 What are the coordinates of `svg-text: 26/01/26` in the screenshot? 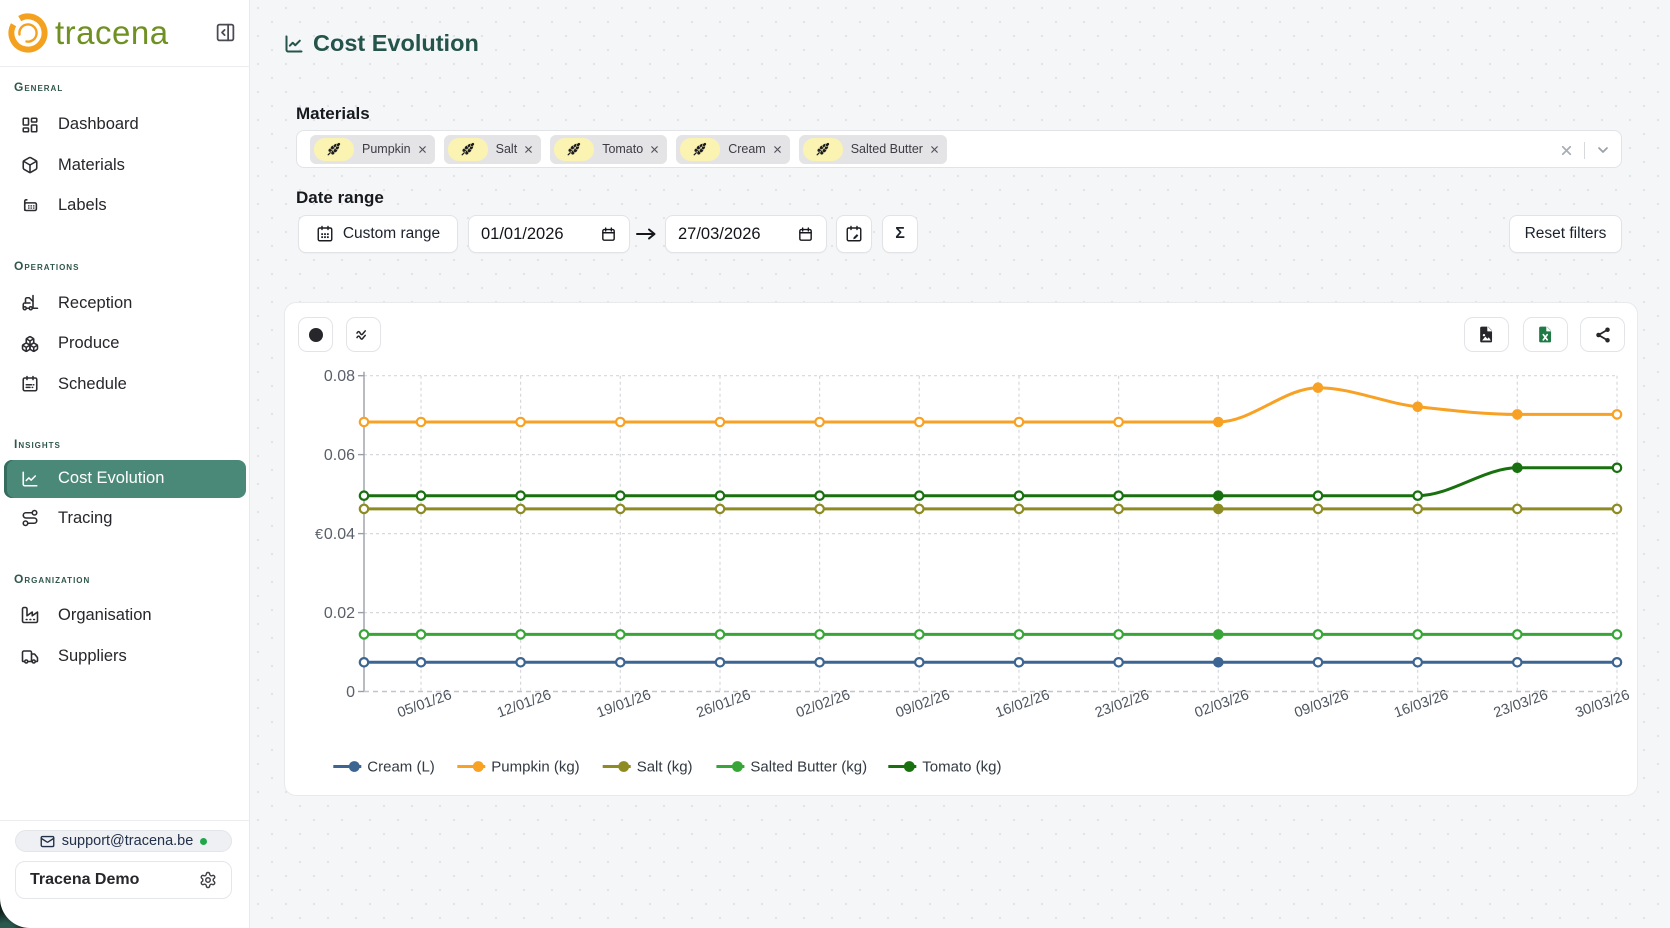 It's located at (723, 704).